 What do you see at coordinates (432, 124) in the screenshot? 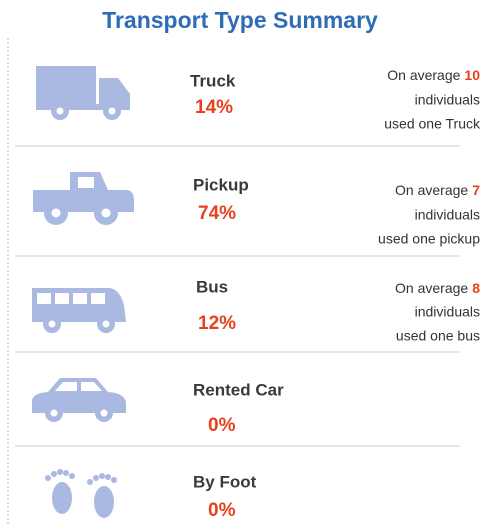
I see `row-note: used one Truck` at bounding box center [432, 124].